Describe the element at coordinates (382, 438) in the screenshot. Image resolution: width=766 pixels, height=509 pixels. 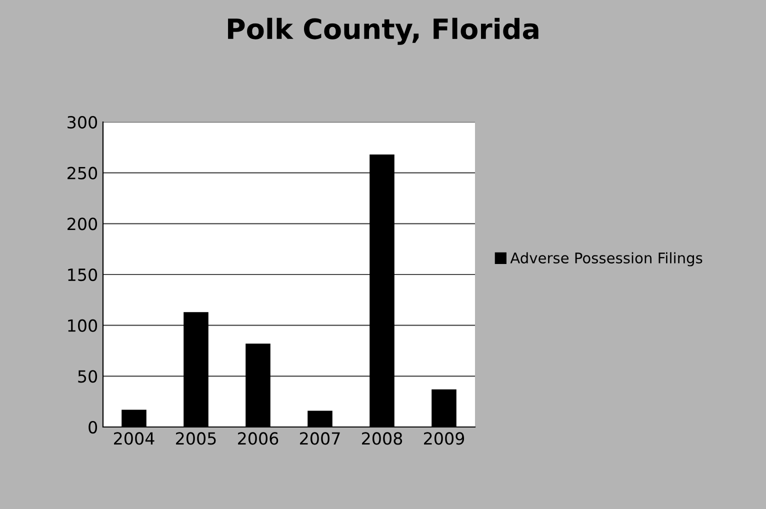
I see `x-tick-label: 2008` at that location.